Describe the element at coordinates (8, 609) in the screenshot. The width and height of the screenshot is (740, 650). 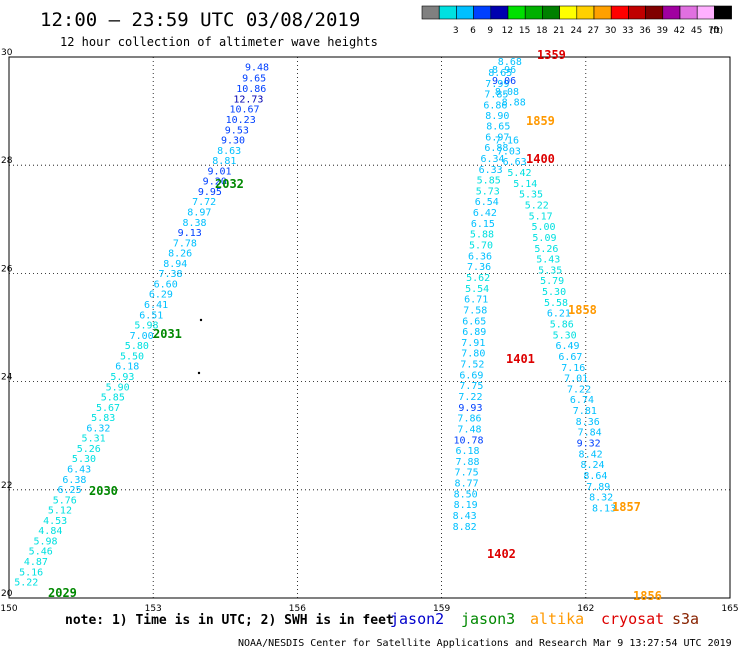
I see `longitude-tick-label: 150` at that location.